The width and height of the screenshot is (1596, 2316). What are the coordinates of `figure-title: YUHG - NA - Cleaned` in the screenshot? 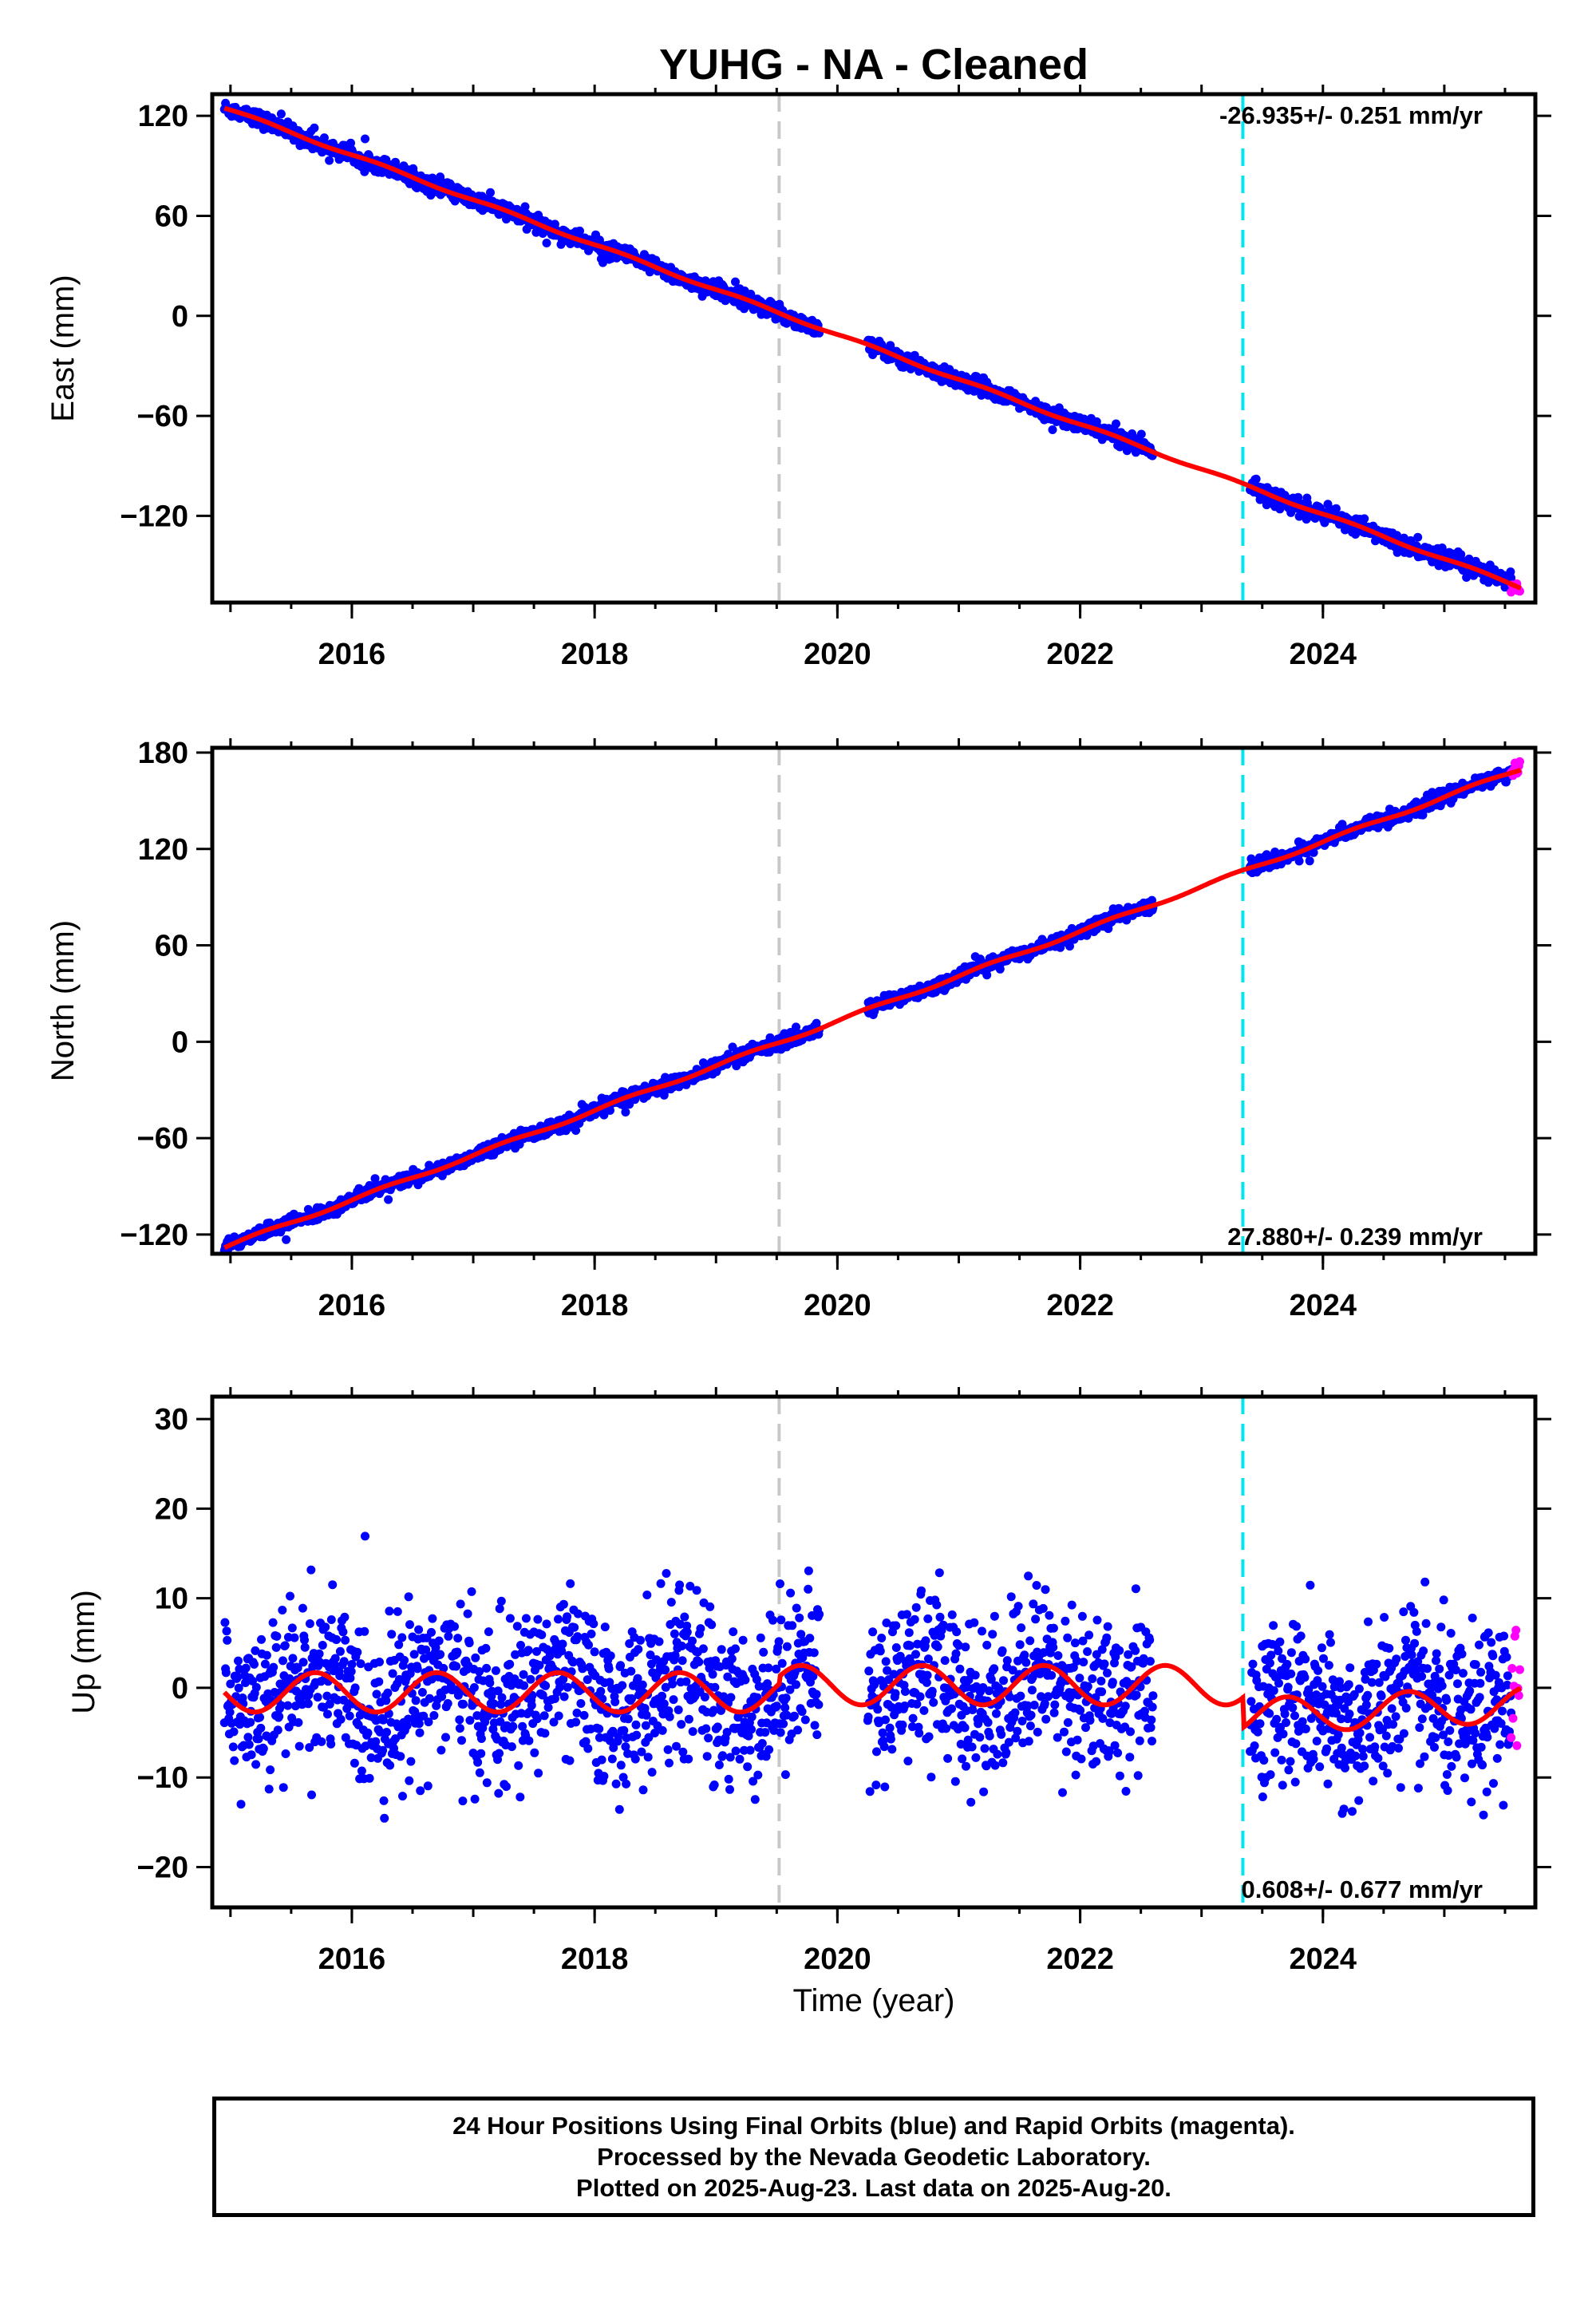 It's located at (873, 65).